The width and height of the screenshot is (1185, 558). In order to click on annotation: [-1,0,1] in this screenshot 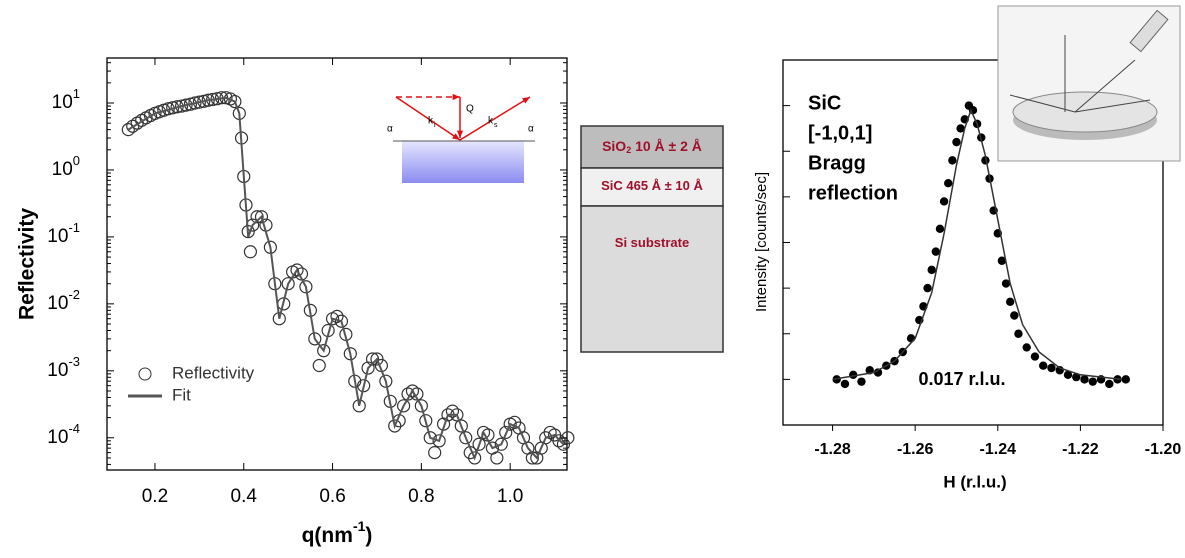, I will do `click(840, 133)`.